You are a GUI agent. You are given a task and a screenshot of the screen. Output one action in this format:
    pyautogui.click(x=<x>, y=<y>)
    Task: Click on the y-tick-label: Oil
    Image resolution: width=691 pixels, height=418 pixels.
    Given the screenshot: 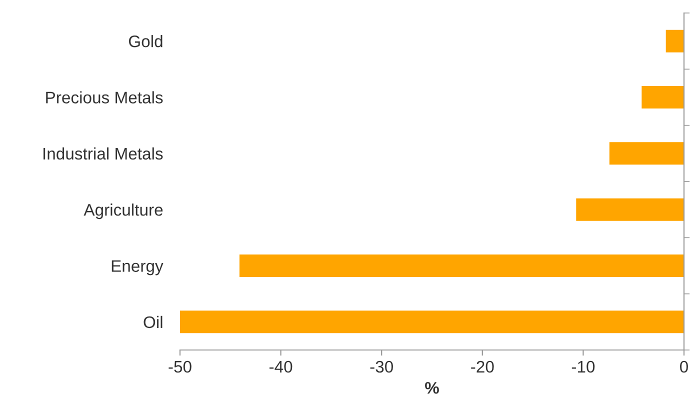 What is the action you would take?
    pyautogui.click(x=153, y=322)
    